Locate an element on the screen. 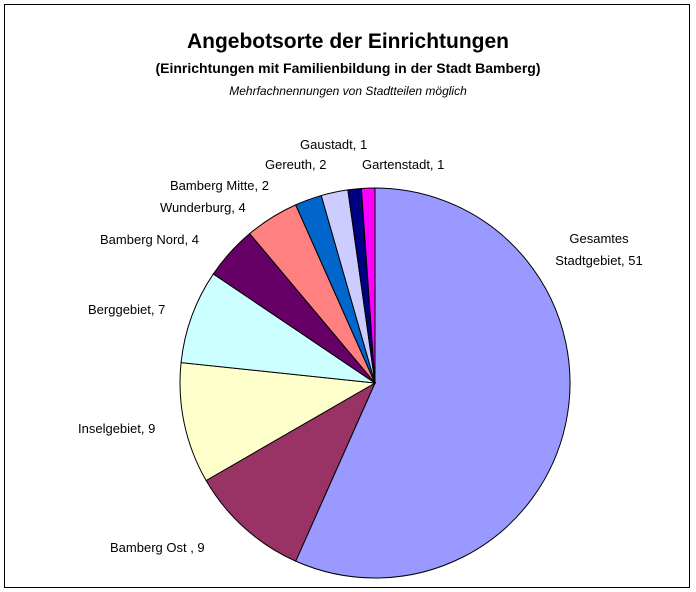  slice-label: Inselgebiet, 9 is located at coordinates (117, 428).